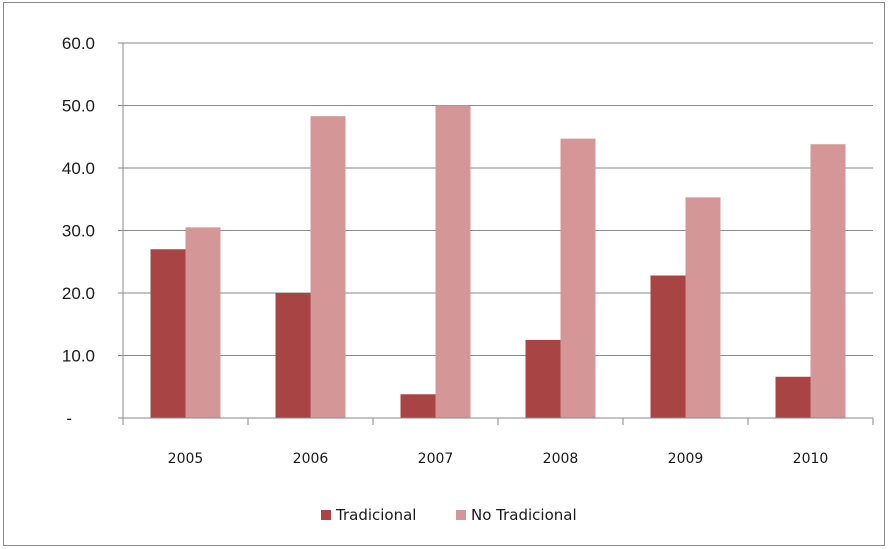 This screenshot has height=549, width=889. I want to click on x-tick-label: 2005, so click(186, 459).